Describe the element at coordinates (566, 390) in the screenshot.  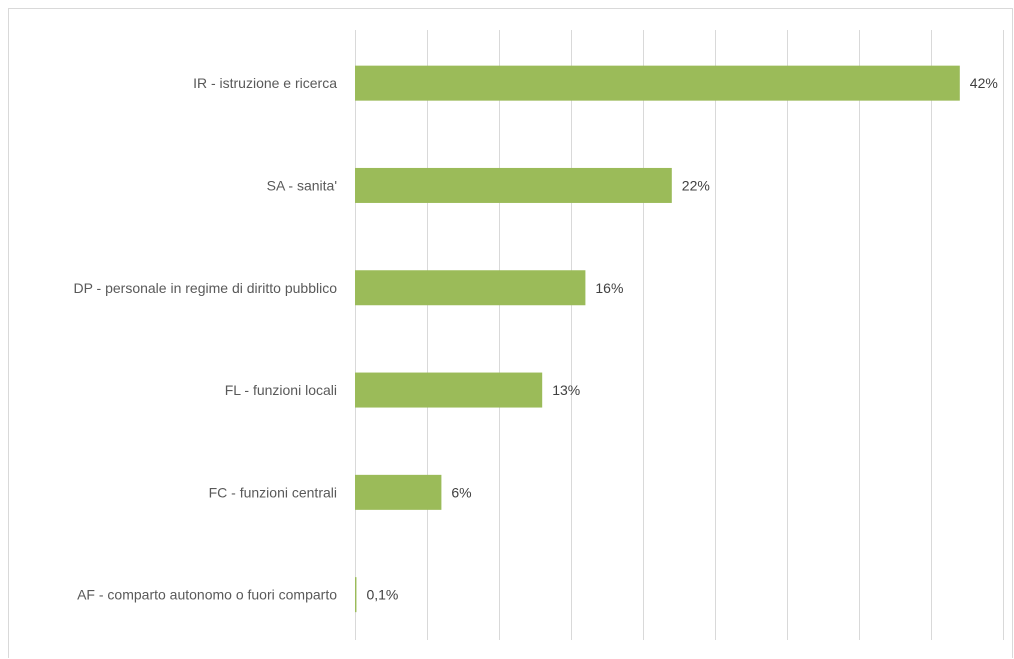
I see `data-label: 13%` at that location.